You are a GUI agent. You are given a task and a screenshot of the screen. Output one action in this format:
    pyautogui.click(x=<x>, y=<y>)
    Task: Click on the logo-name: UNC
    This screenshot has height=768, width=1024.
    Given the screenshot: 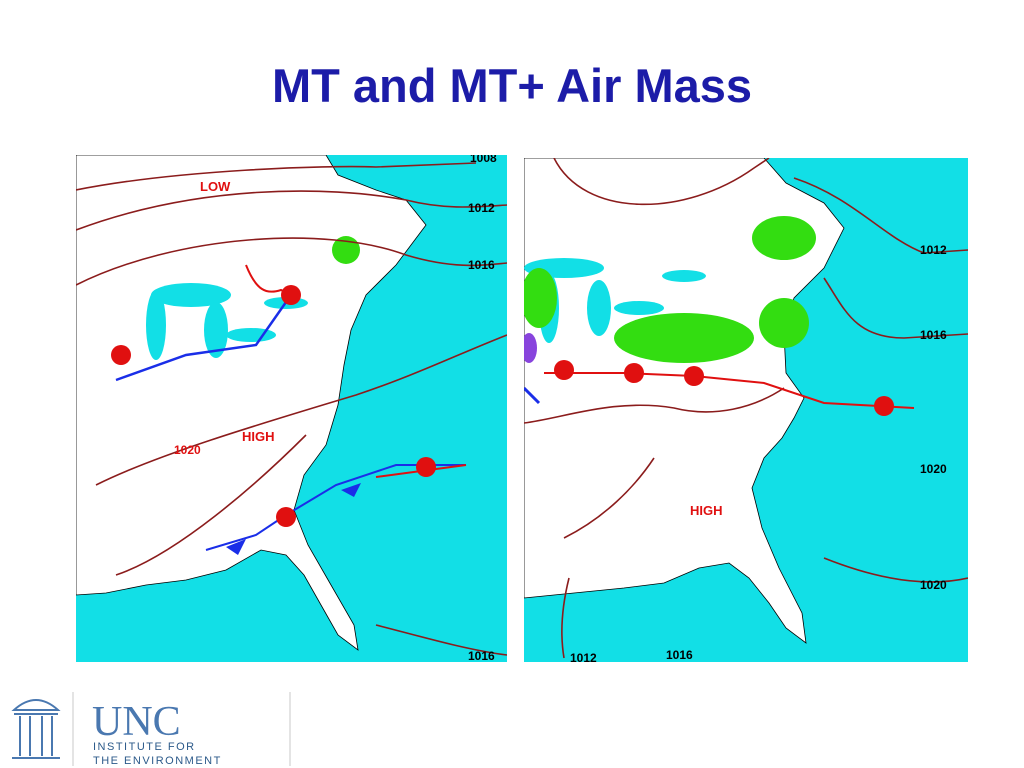 What is the action you would take?
    pyautogui.click(x=136, y=722)
    